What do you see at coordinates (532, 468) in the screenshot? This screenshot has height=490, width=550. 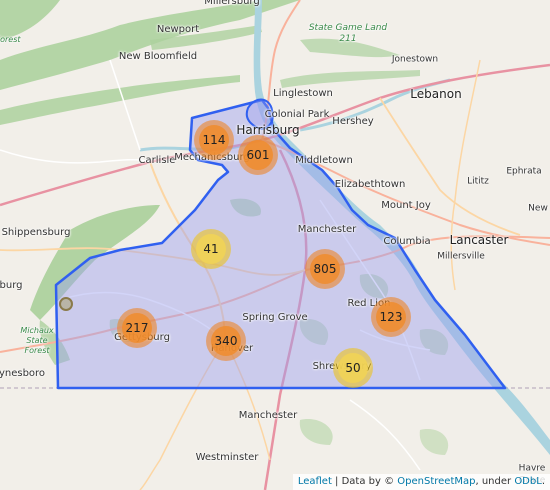 I see `place-label: Havre` at bounding box center [532, 468].